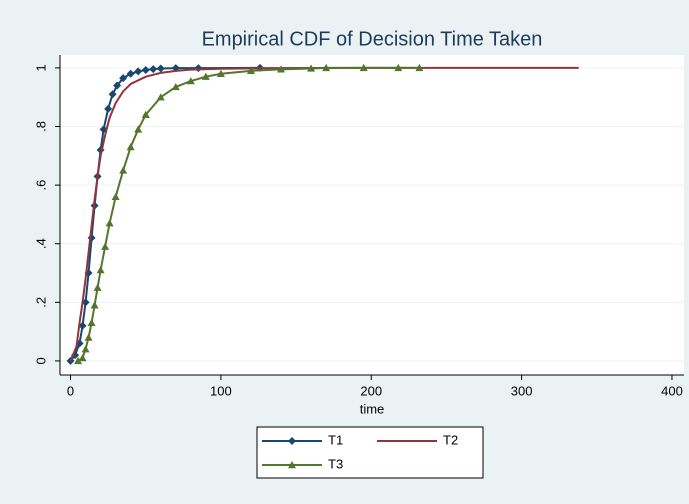  What do you see at coordinates (371, 390) in the screenshot?
I see `x-tick-label: 200` at bounding box center [371, 390].